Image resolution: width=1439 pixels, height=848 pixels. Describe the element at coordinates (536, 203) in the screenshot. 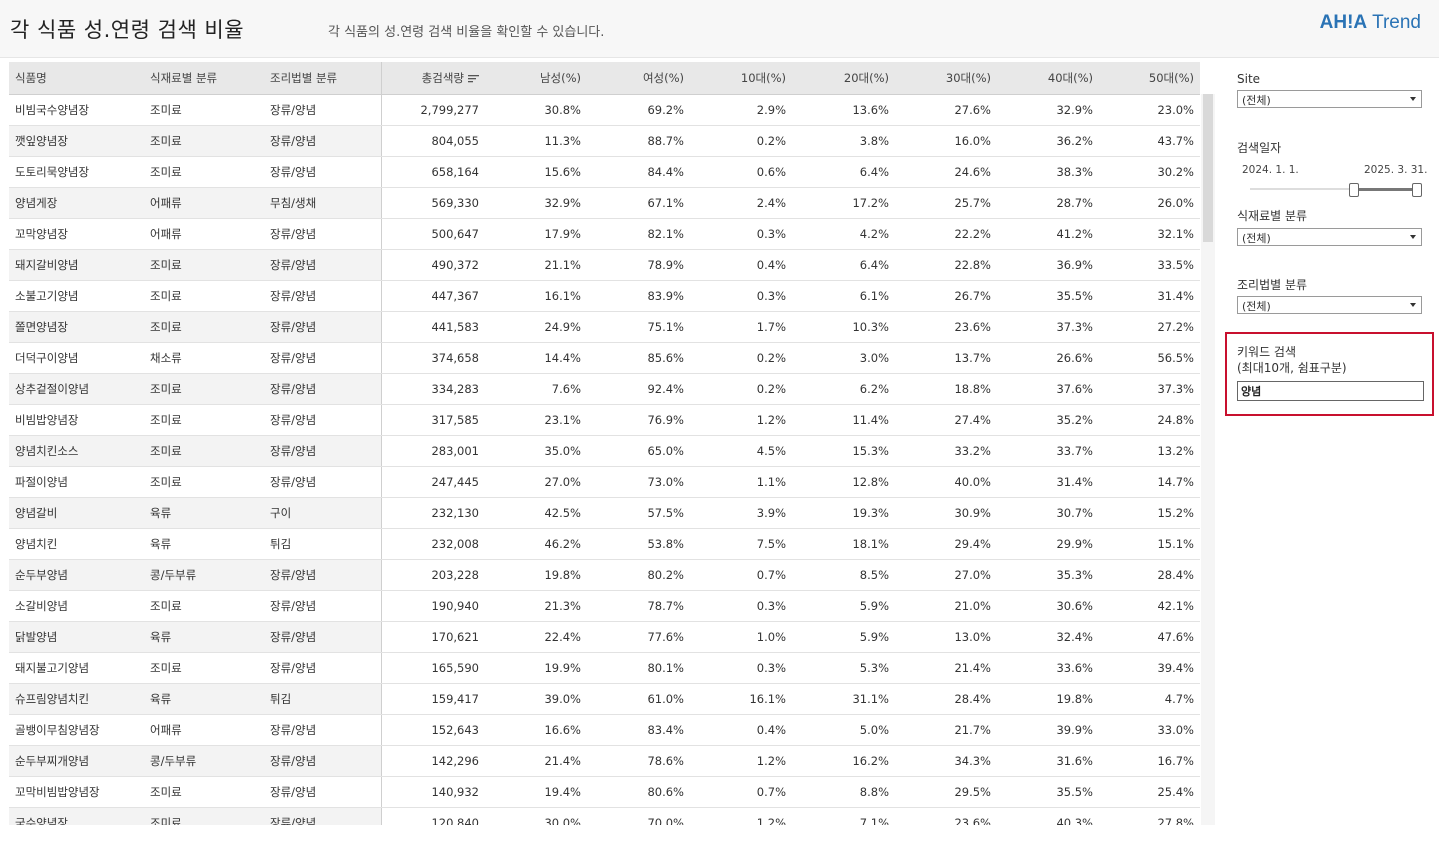

I see `table-cell: 32.9%` at that location.